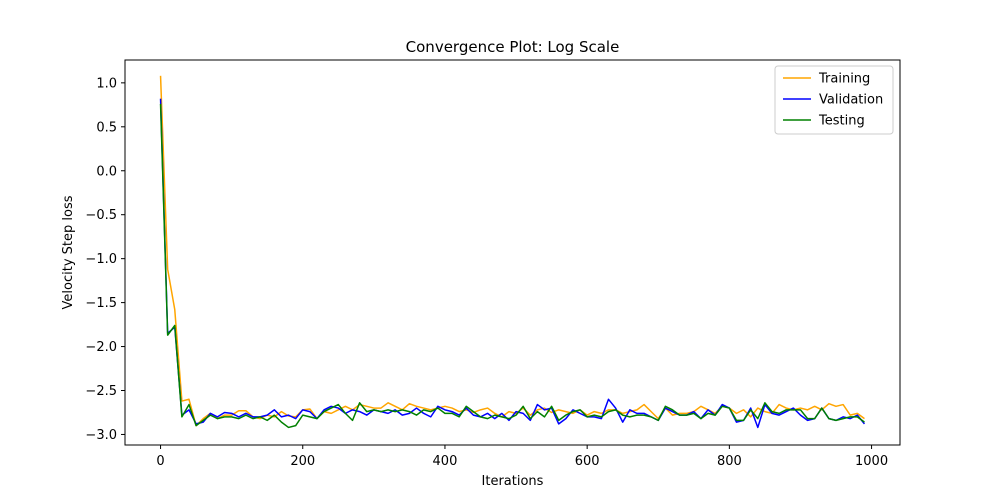 The image size is (1000, 500). I want to click on legend: Training Validation Testing, so click(834, 100).